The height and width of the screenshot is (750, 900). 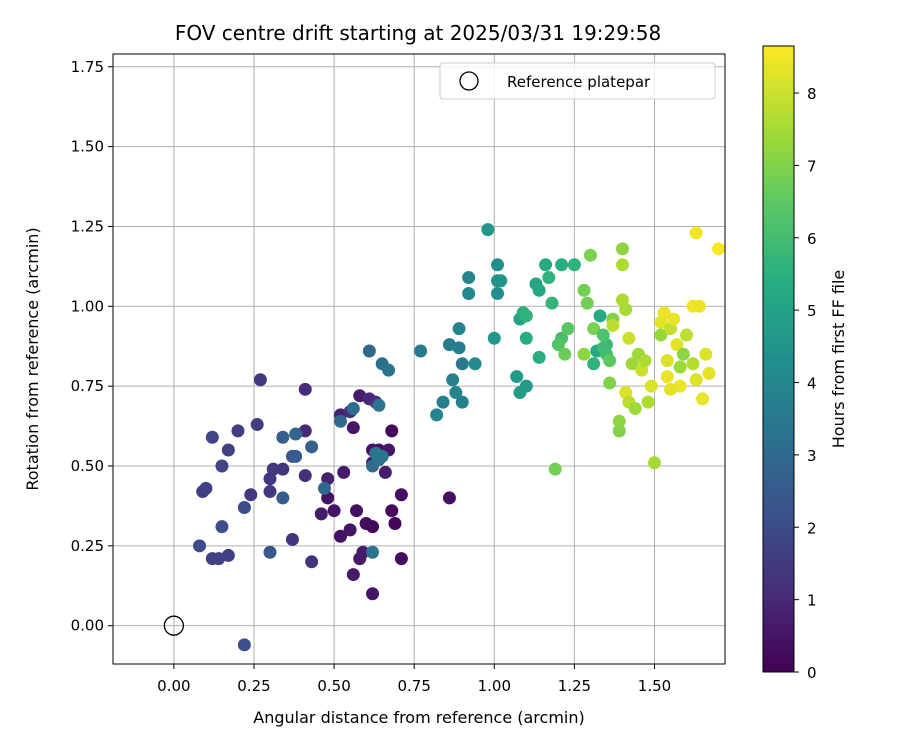 What do you see at coordinates (418, 717) in the screenshot?
I see `x-axis-label: Angular distance from reference (arcmin)` at bounding box center [418, 717].